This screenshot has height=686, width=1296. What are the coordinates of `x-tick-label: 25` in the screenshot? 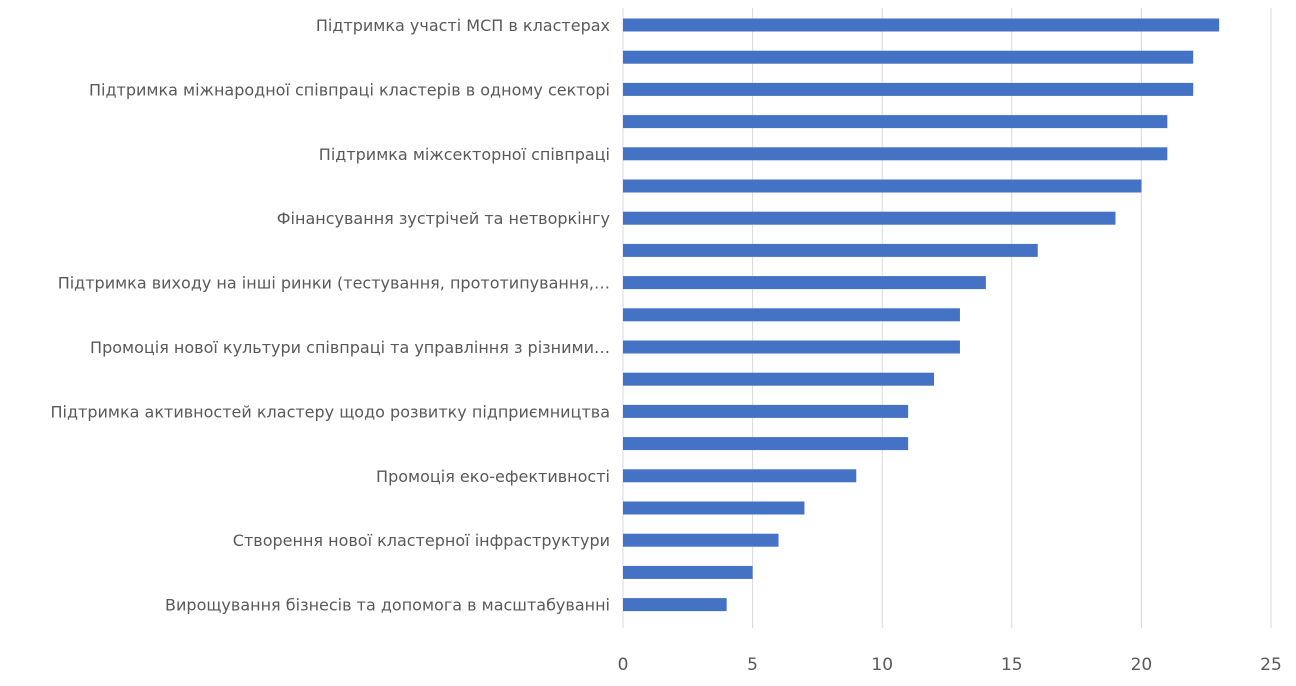 It's located at (1271, 665).